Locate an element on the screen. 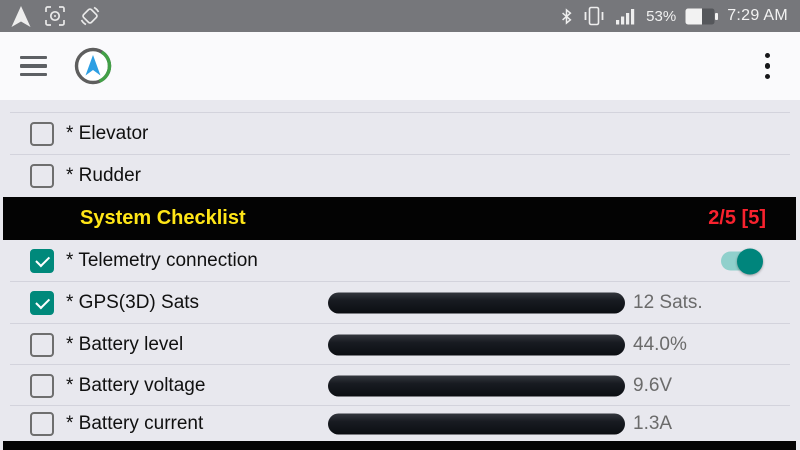  section-progress-count: 2/5 [5] is located at coordinates (737, 218).